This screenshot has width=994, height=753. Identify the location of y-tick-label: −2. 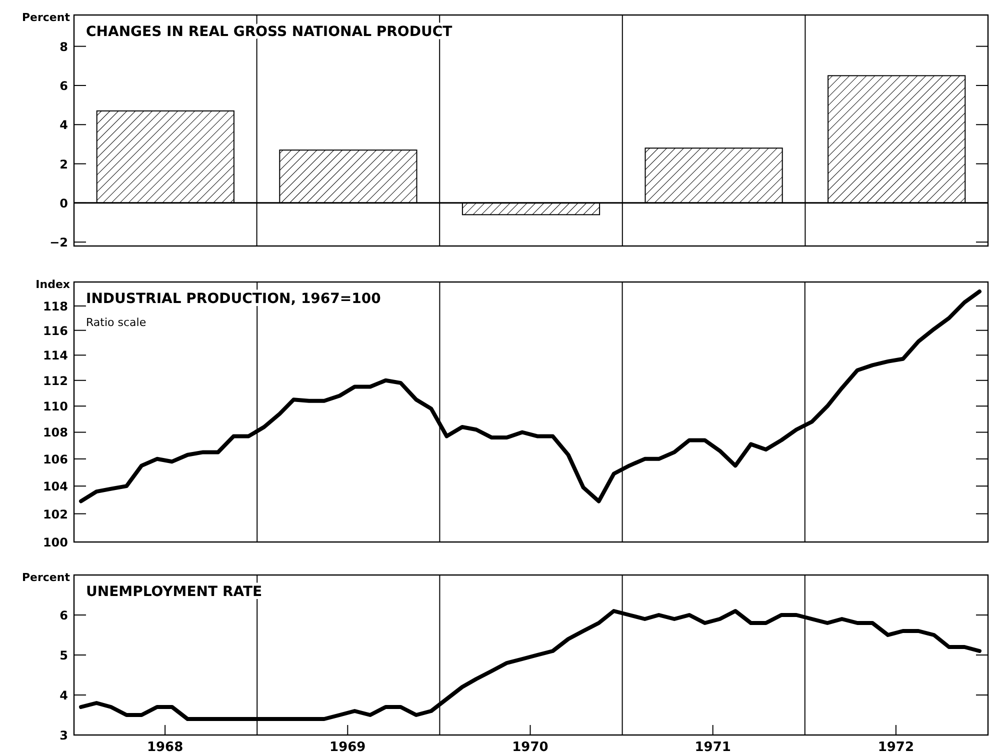
(59, 243).